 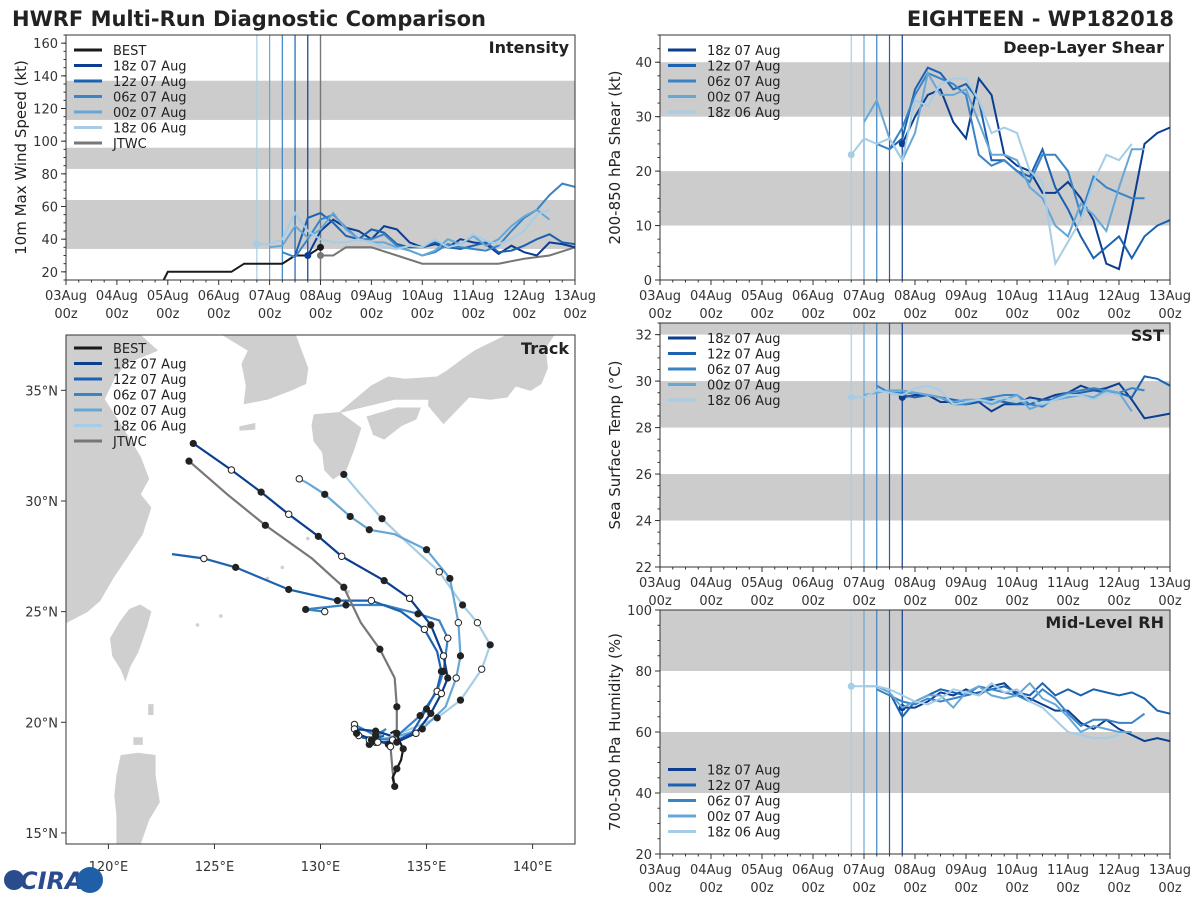 What do you see at coordinates (321, 867) in the screenshot?
I see `lon-tick-label: 130°E` at bounding box center [321, 867].